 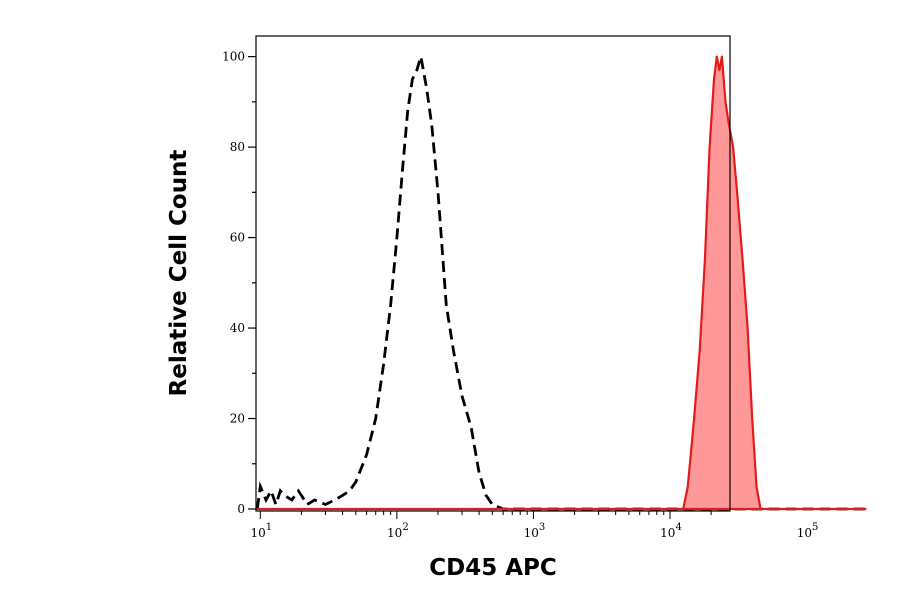 What do you see at coordinates (239, 283) in the screenshot?
I see `y-axis: 0 20 40 60 80 100` at bounding box center [239, 283].